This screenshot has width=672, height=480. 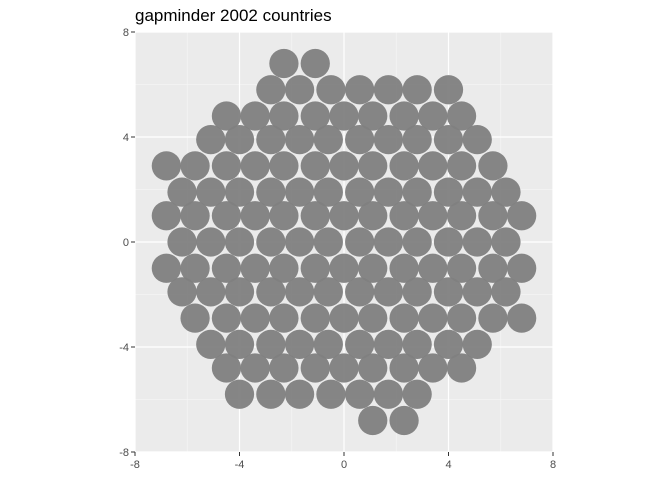 I want to click on x-tick-label-3: 4, so click(x=448, y=465).